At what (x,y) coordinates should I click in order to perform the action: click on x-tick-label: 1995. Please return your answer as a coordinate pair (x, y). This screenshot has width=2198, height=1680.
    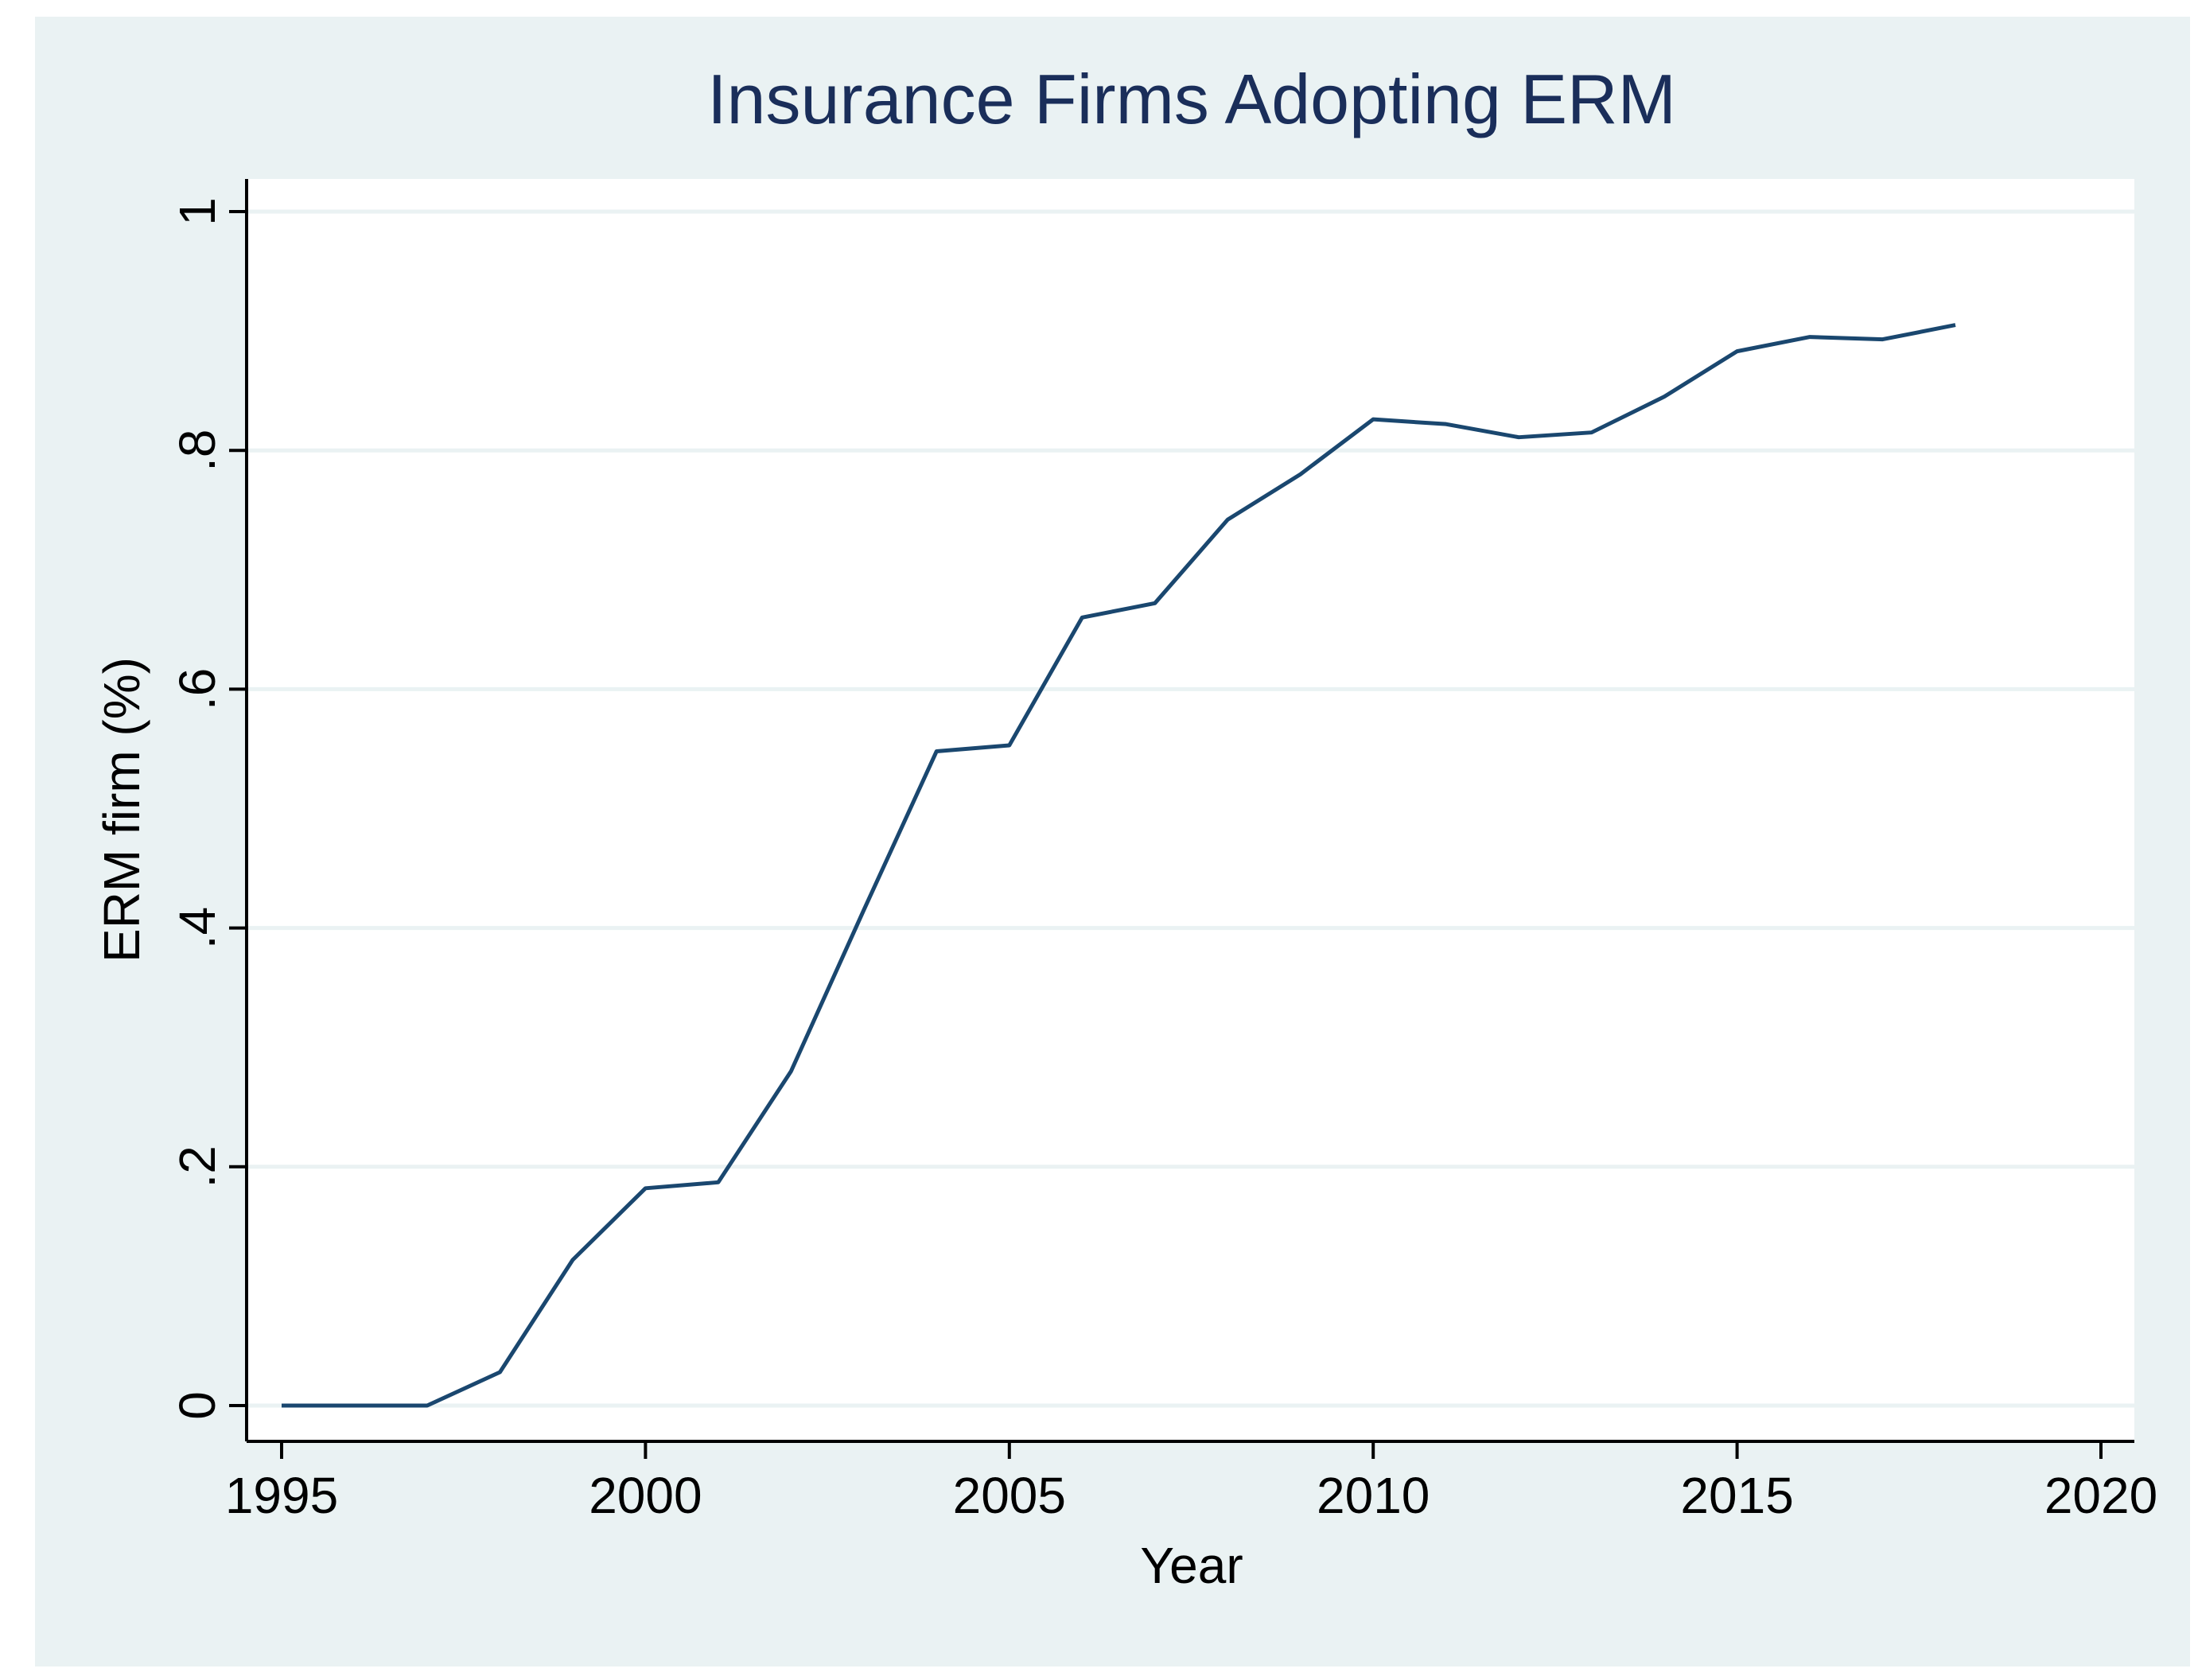
    Looking at the image, I should click on (281, 1495).